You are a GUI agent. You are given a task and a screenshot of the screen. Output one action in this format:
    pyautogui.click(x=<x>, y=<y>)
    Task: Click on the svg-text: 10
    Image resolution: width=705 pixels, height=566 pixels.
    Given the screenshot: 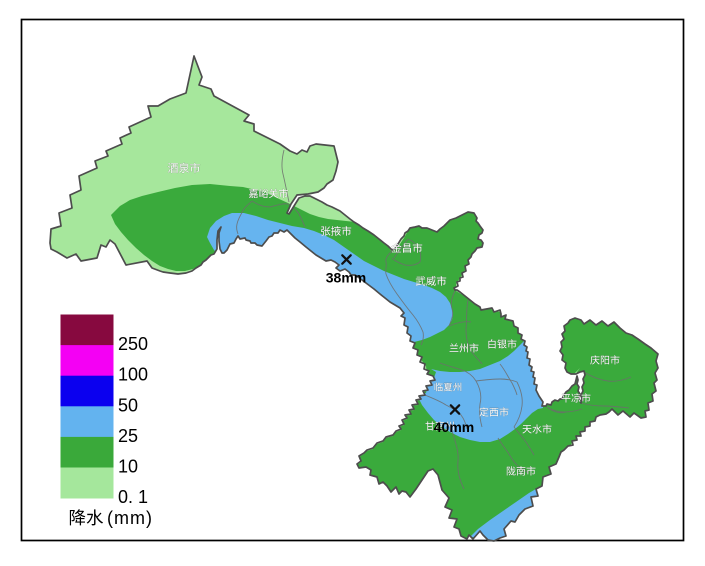 What is the action you would take?
    pyautogui.click(x=128, y=467)
    